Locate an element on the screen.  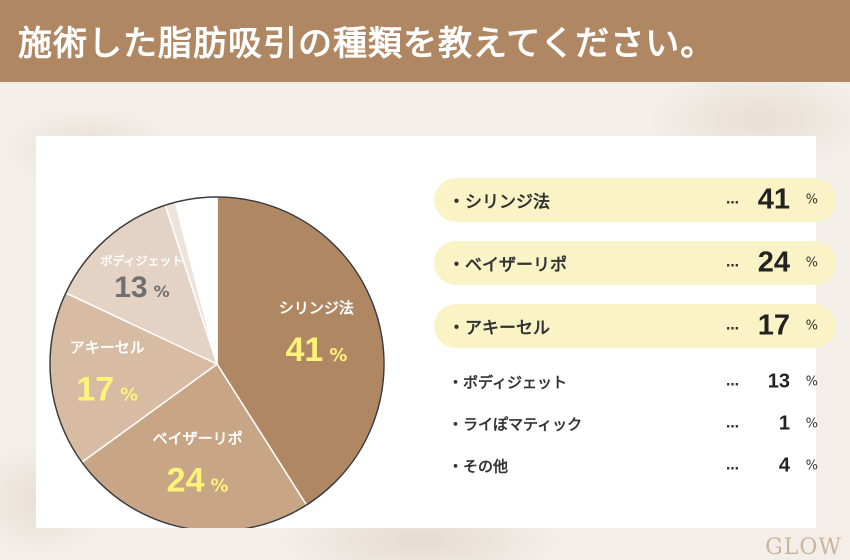
brand-logo: GLOW is located at coordinates (803, 547).